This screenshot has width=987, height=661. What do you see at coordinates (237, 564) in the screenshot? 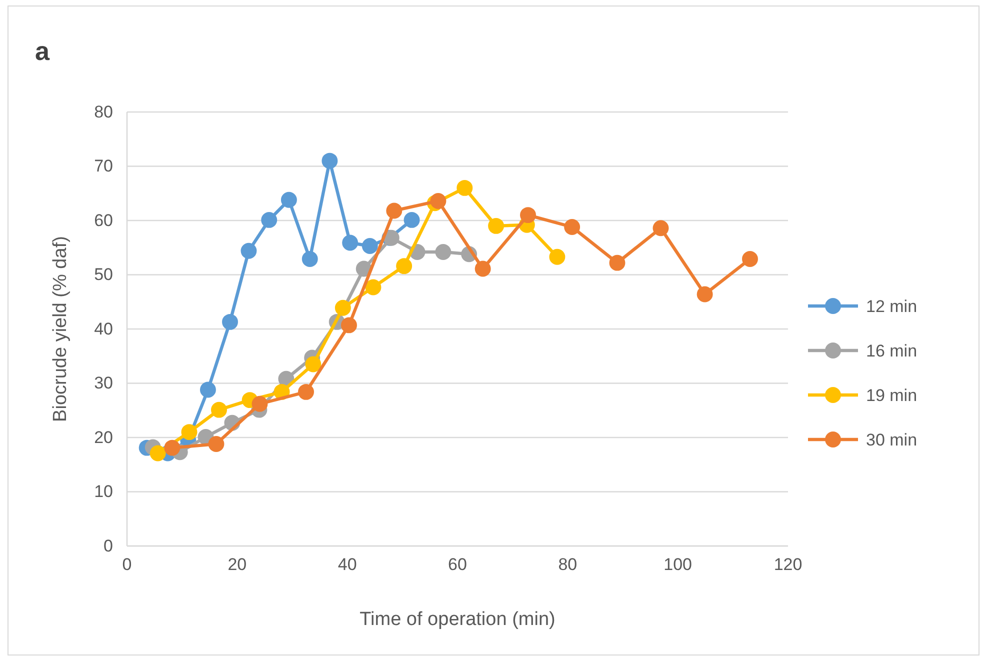
I see `x-tick-label: 20` at bounding box center [237, 564].